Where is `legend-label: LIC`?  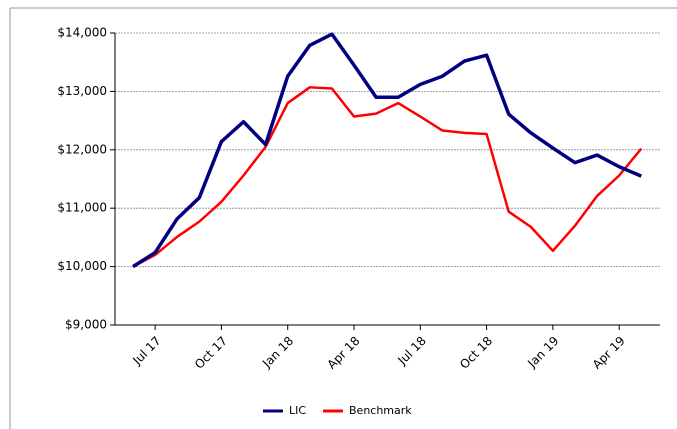
legend-label: LIC is located at coordinates (297, 410).